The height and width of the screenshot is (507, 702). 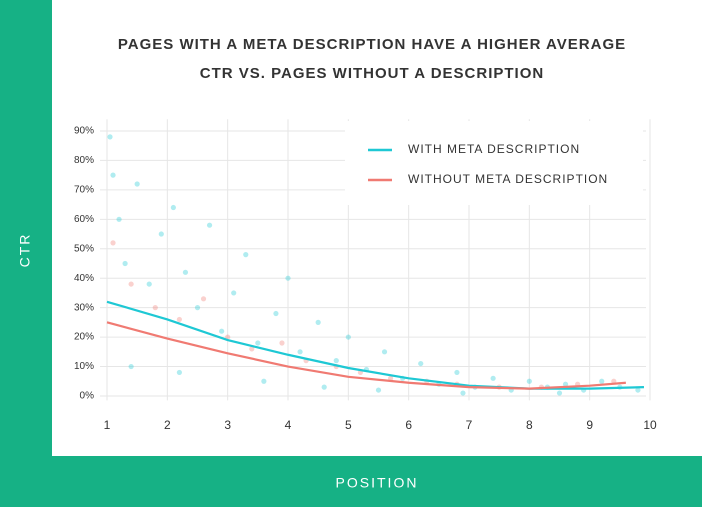 I want to click on x-tick-label: 1, so click(x=107, y=425).